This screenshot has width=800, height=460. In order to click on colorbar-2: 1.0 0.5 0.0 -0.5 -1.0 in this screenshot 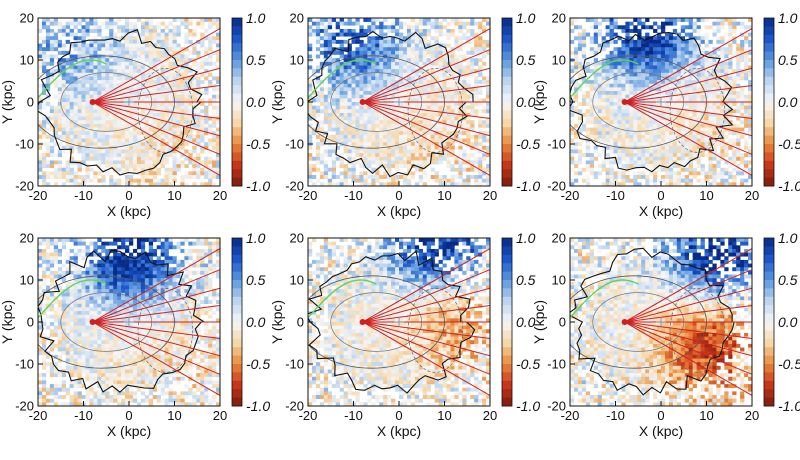, I will do `click(520, 102)`.